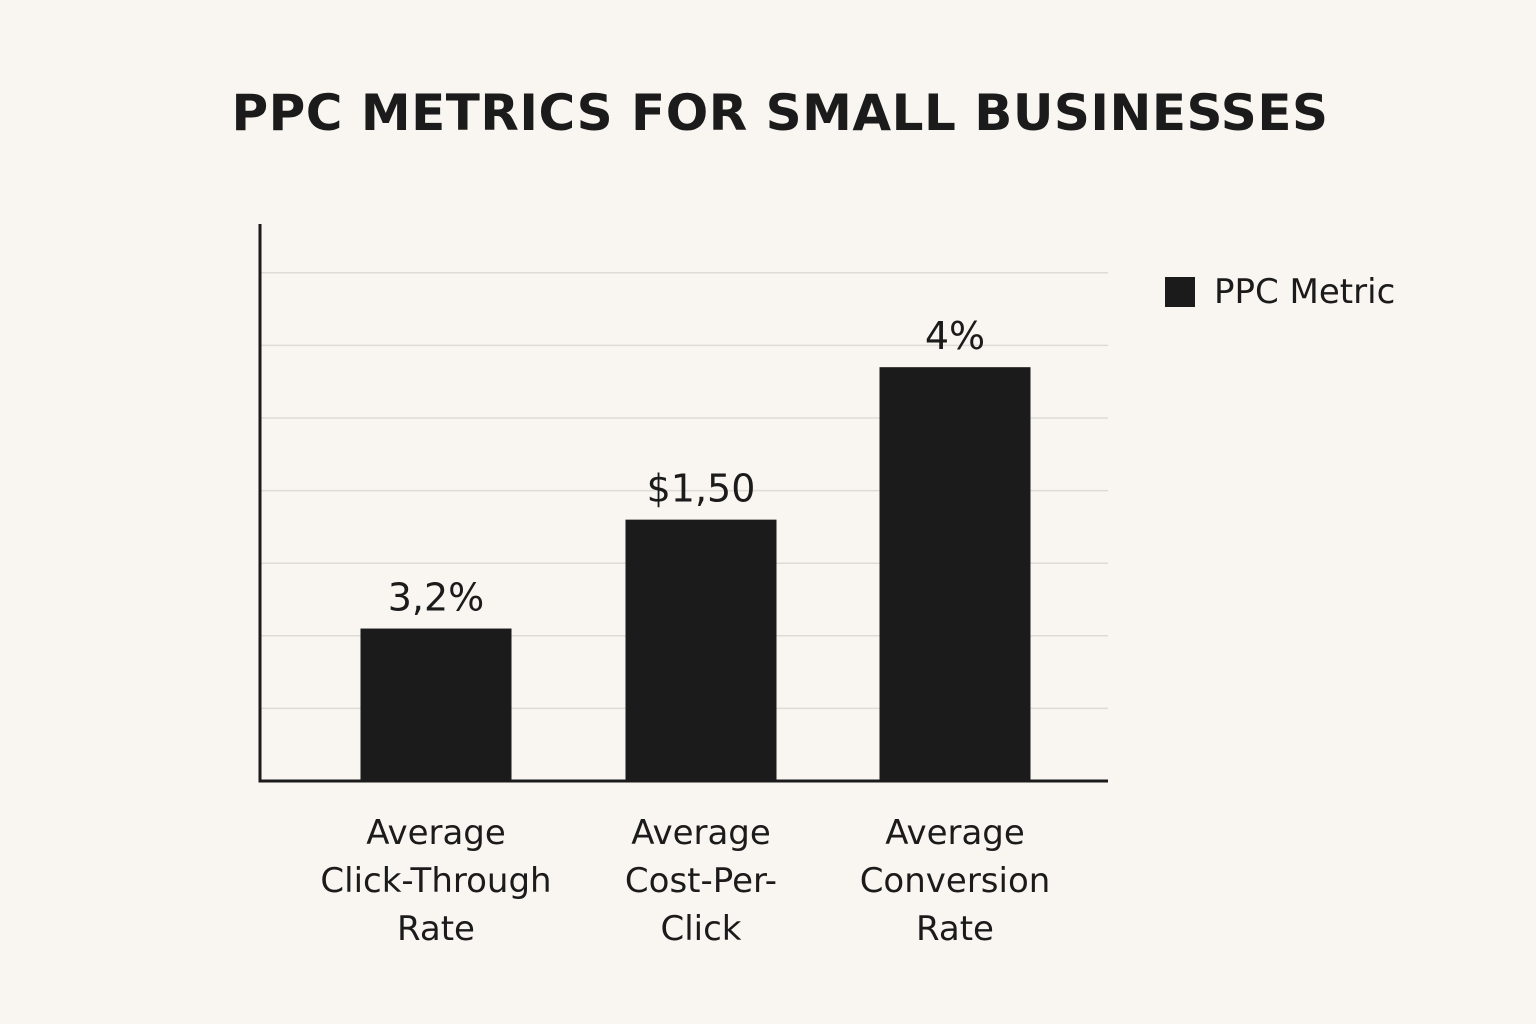  What do you see at coordinates (701, 489) in the screenshot?
I see `data-label: $1,50` at bounding box center [701, 489].